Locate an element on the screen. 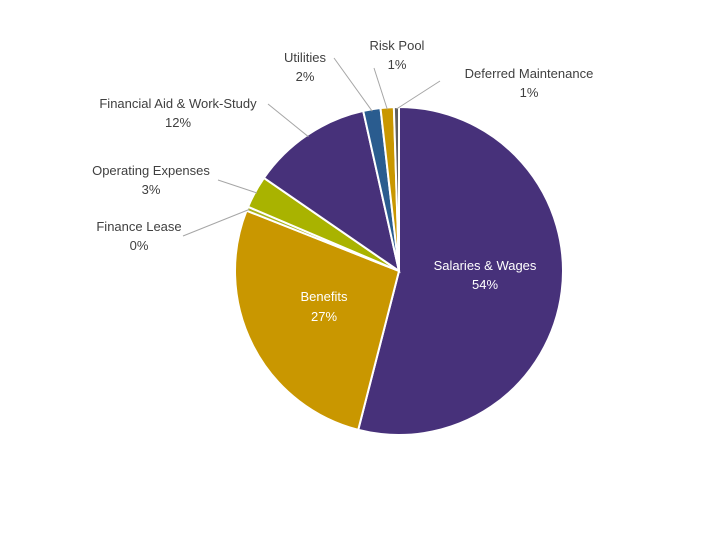  data-label-salaries-wages: Salaries & Wages is located at coordinates (485, 265).